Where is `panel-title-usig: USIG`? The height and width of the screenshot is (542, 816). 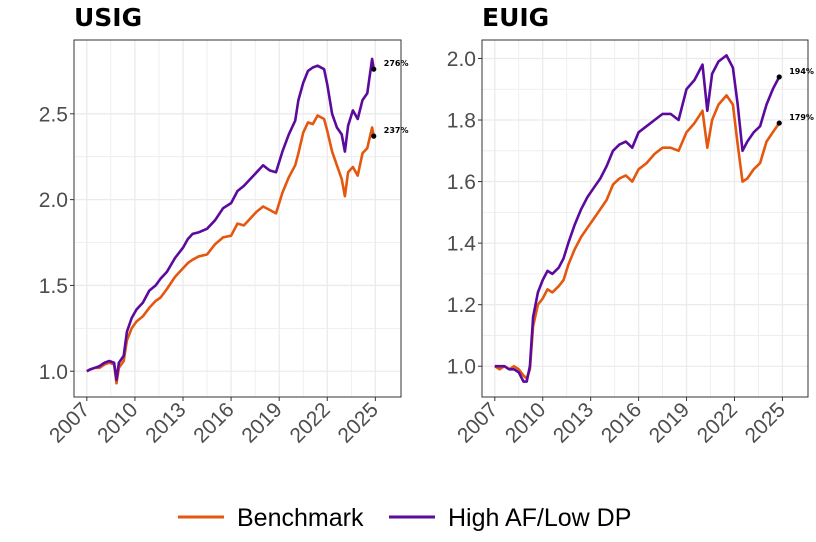 panel-title-usig: USIG is located at coordinates (108, 17).